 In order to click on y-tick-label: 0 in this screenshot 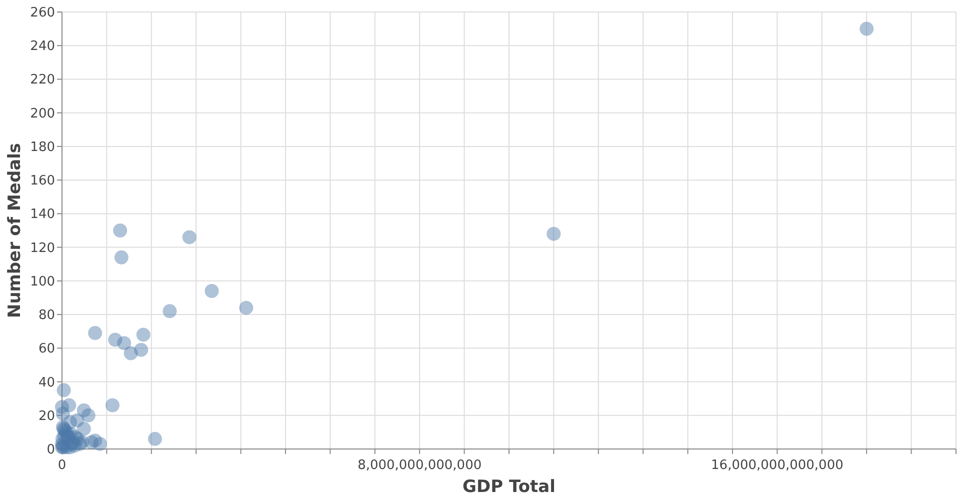, I will do `click(50, 450)`.